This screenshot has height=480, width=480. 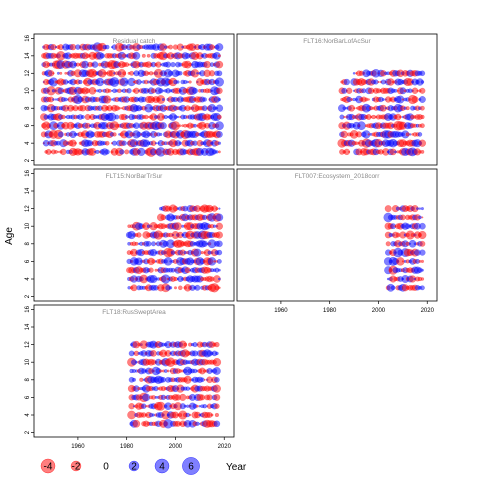 I want to click on legend-label: 2, so click(x=134, y=467).